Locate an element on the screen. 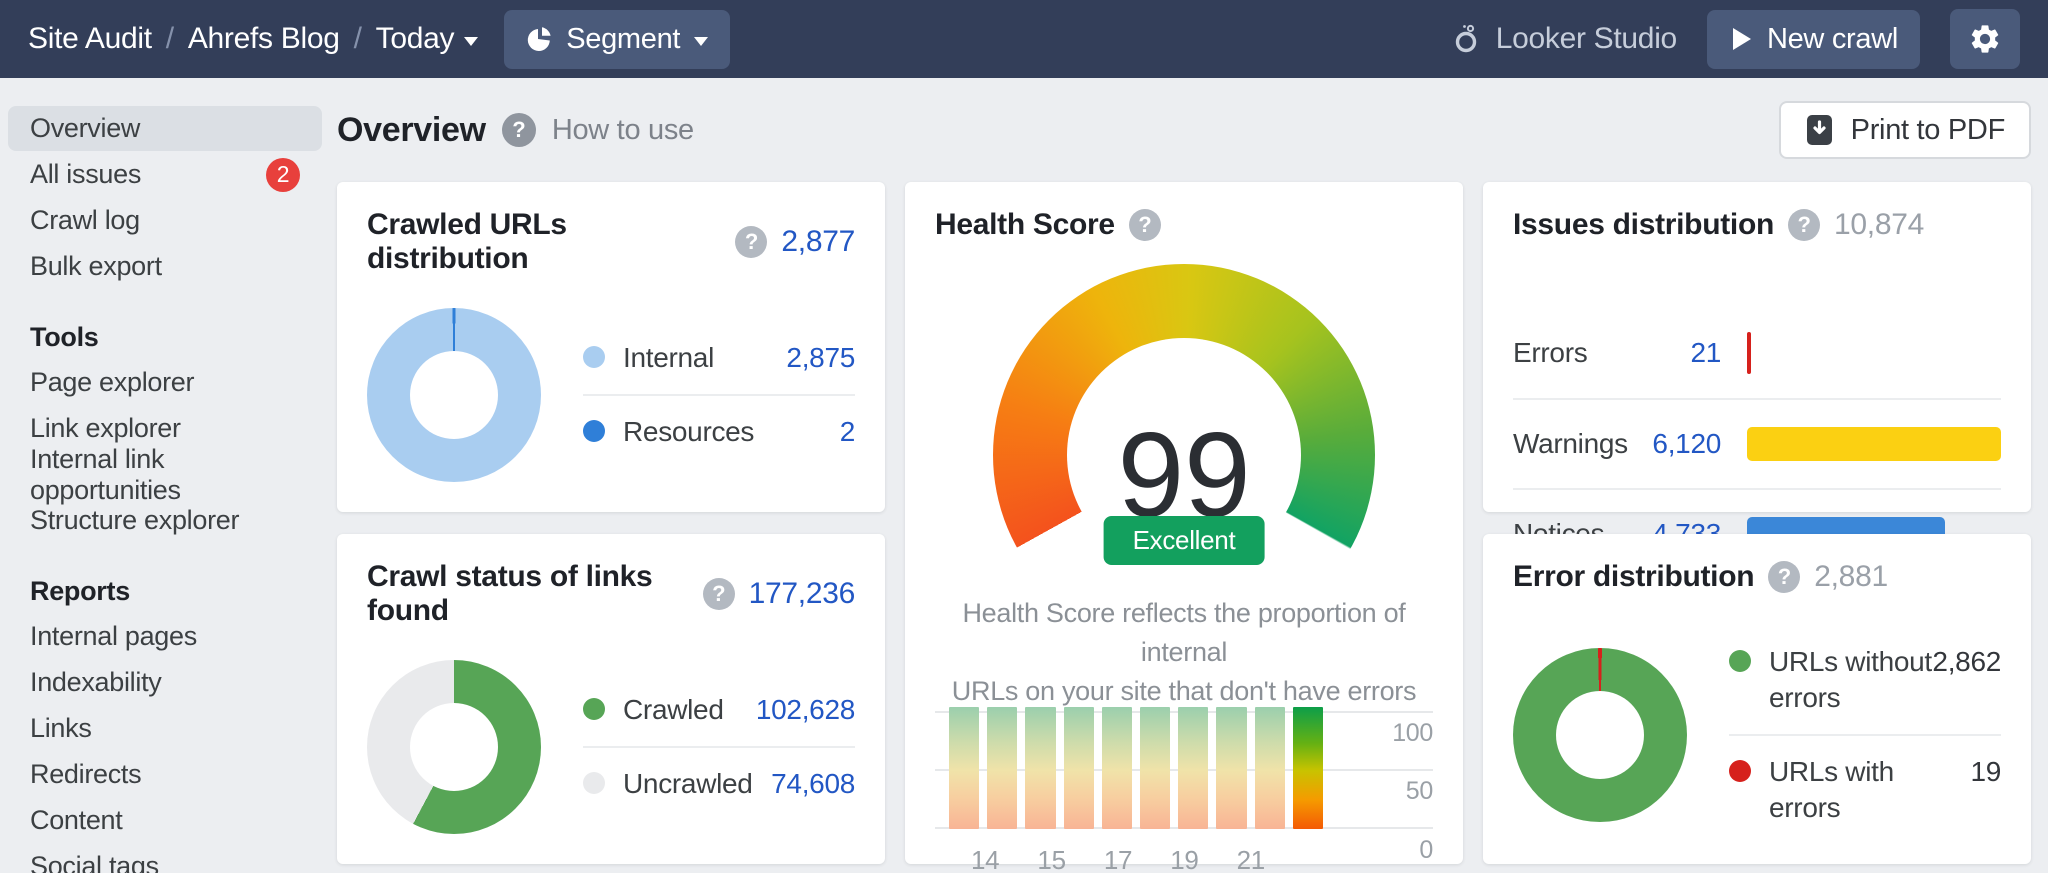  sidebar-item-label: Structure explorer is located at coordinates (135, 520).